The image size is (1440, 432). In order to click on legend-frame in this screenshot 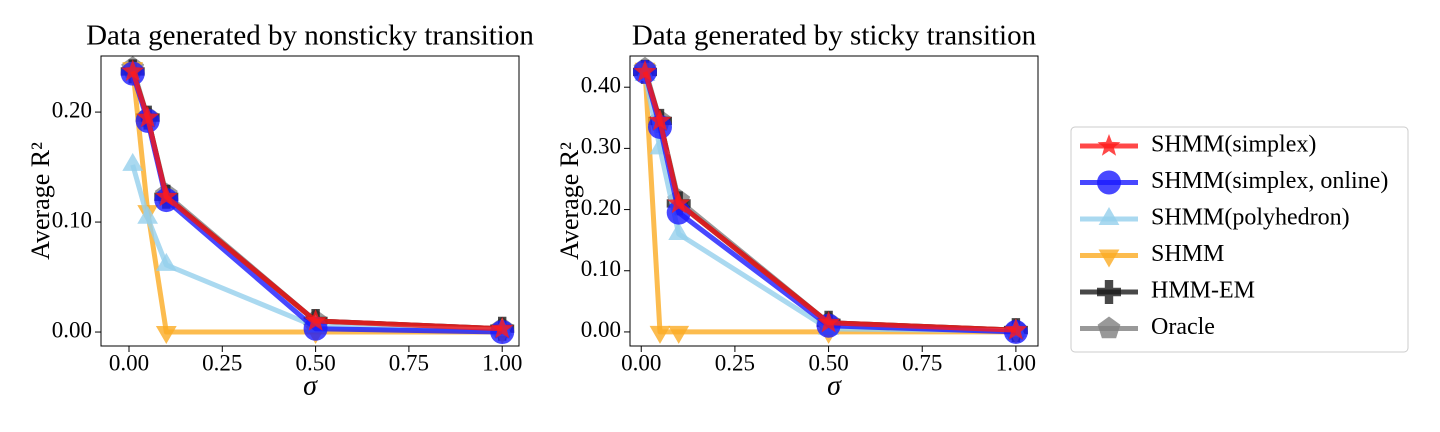, I will do `click(1239, 239)`.